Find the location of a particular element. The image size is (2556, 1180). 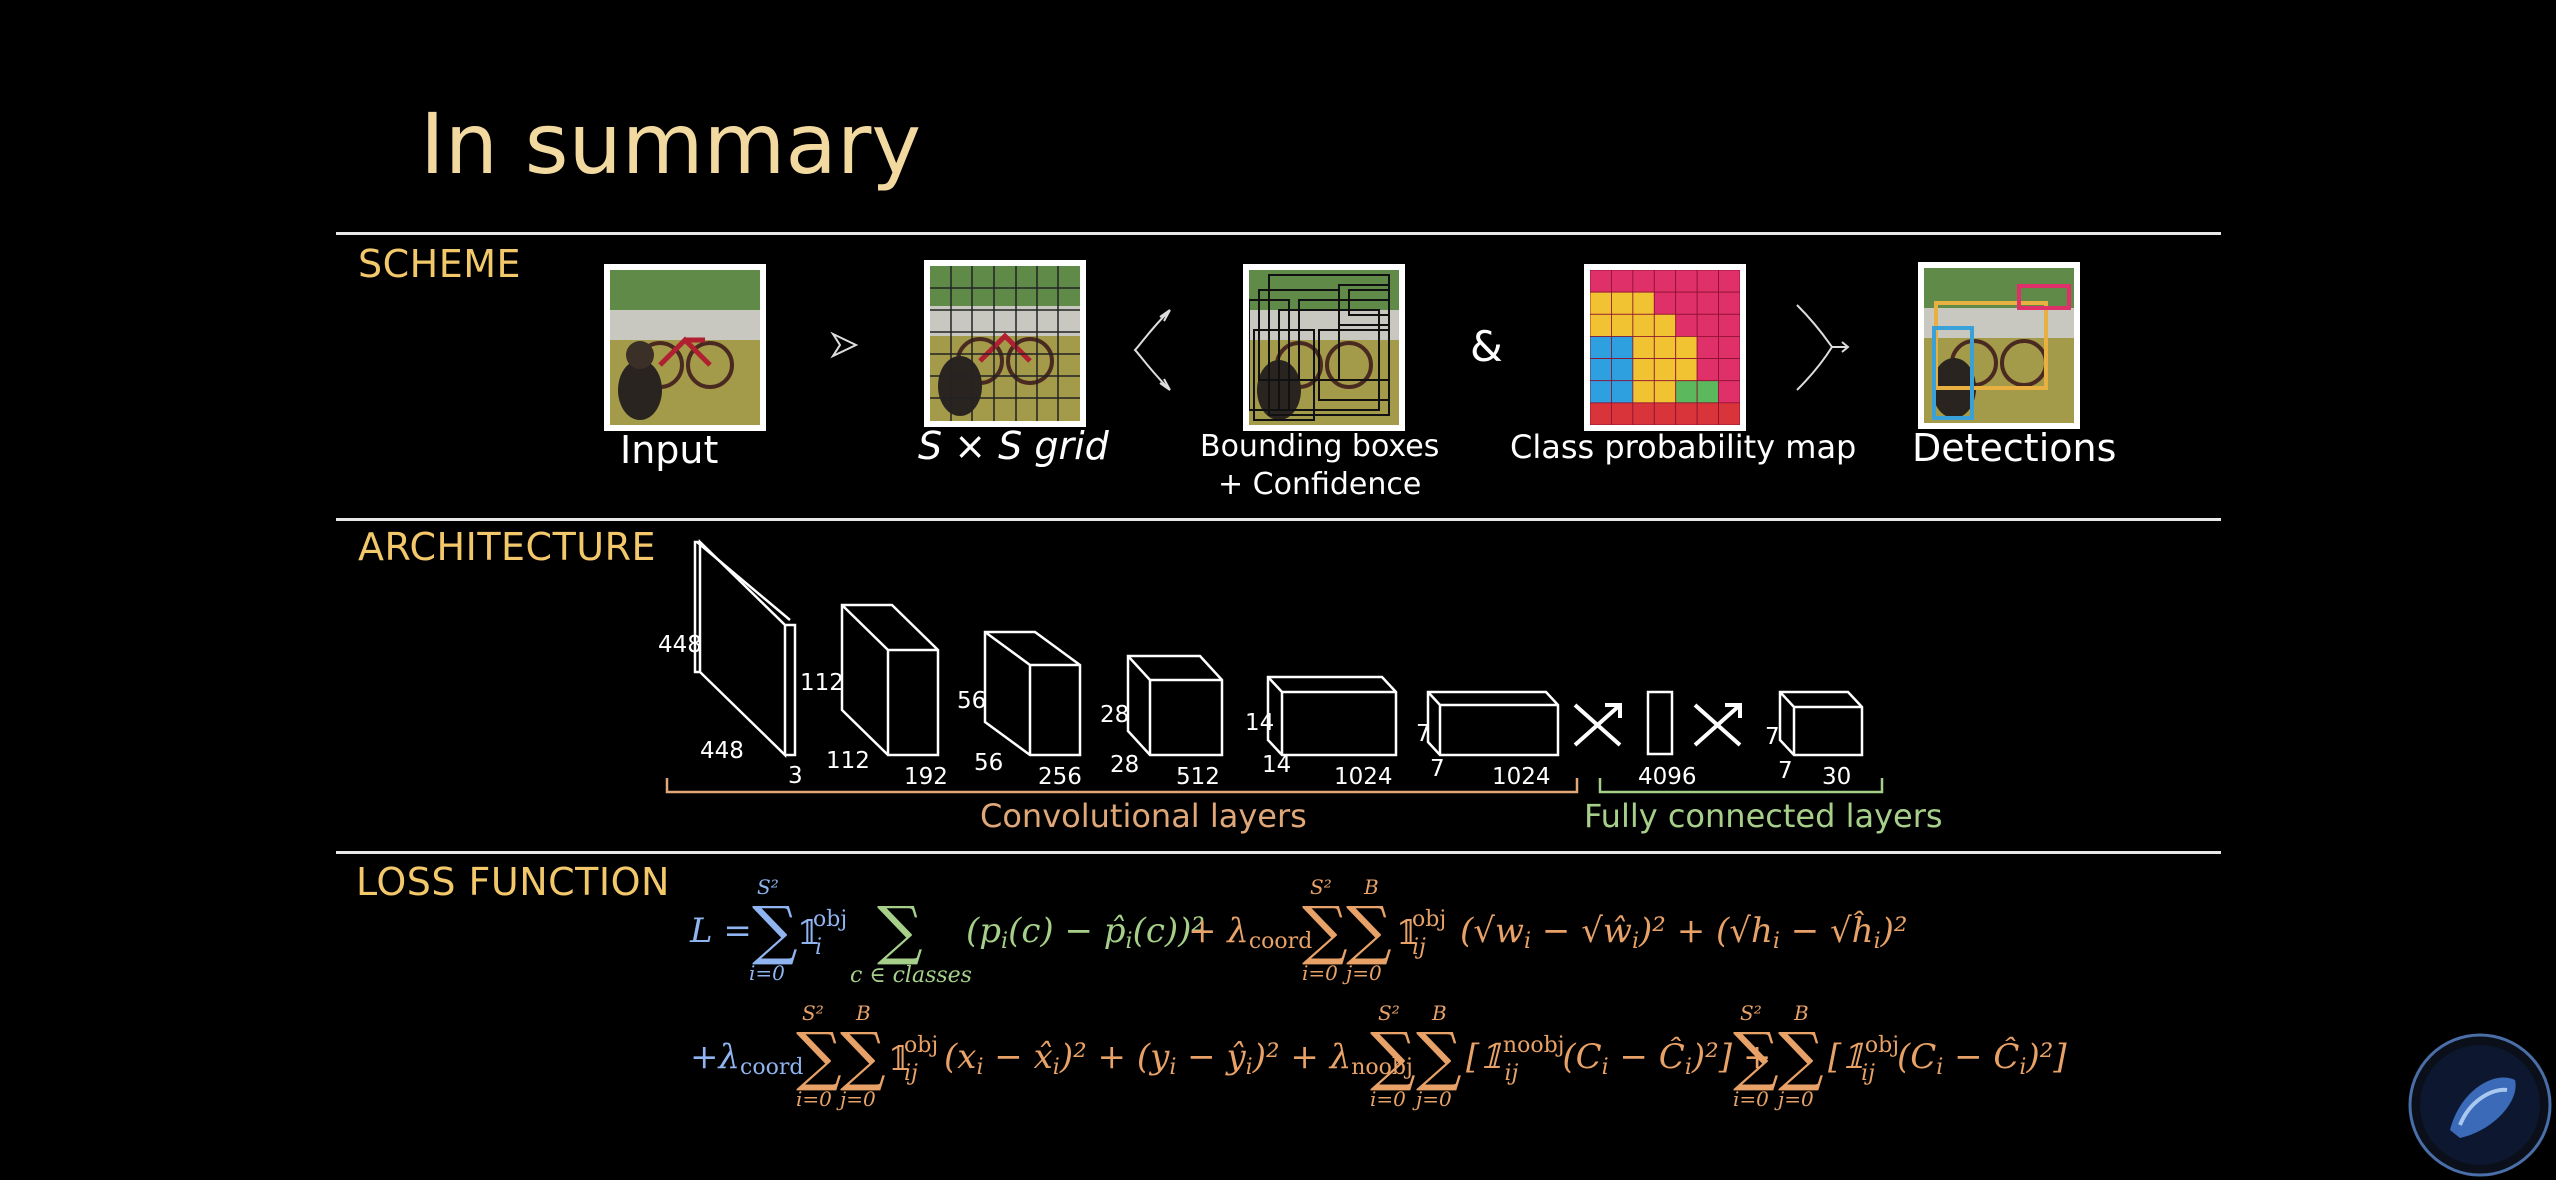

class-probability-map is located at coordinates (1665, 347).